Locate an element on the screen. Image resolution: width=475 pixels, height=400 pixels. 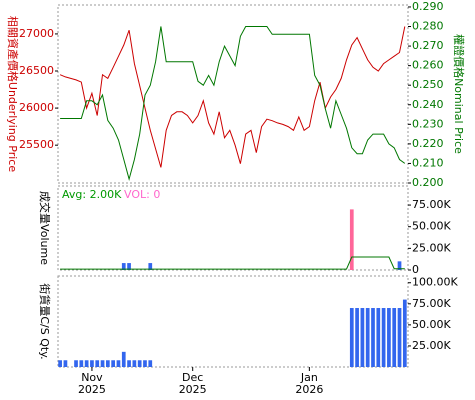
y-tick-label: 26000 is located at coordinates (36, 107).